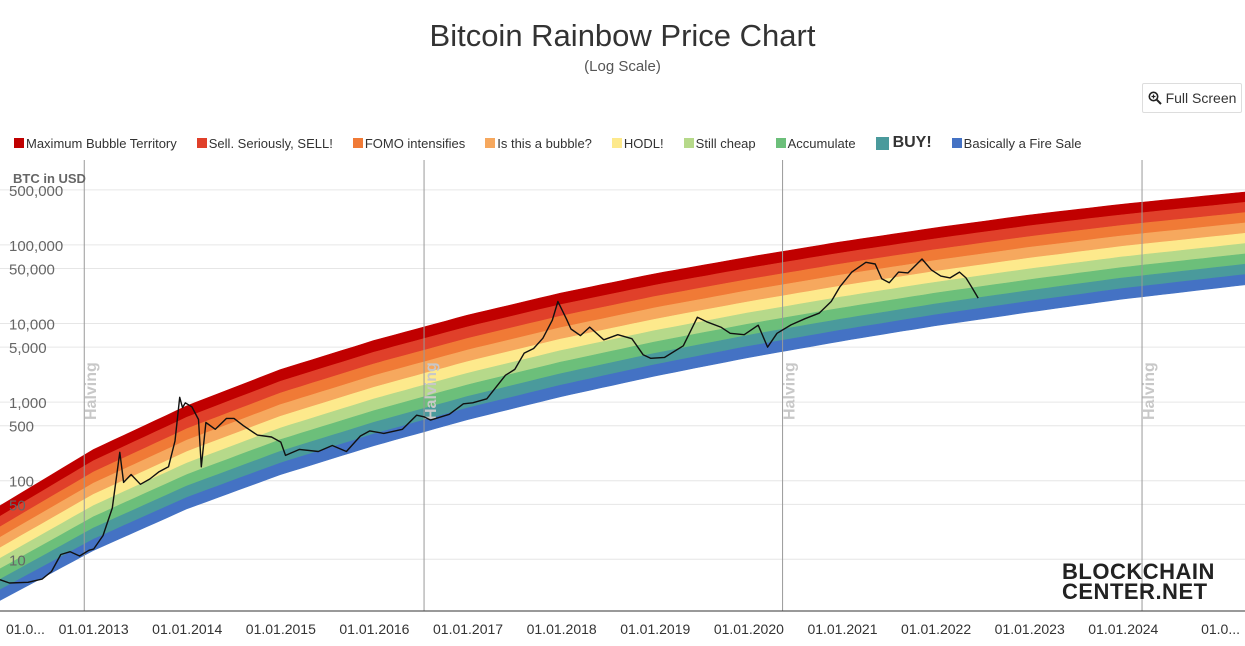 This screenshot has width=1245, height=646. I want to click on chart-subtitle: (Log Scale), so click(622, 66).